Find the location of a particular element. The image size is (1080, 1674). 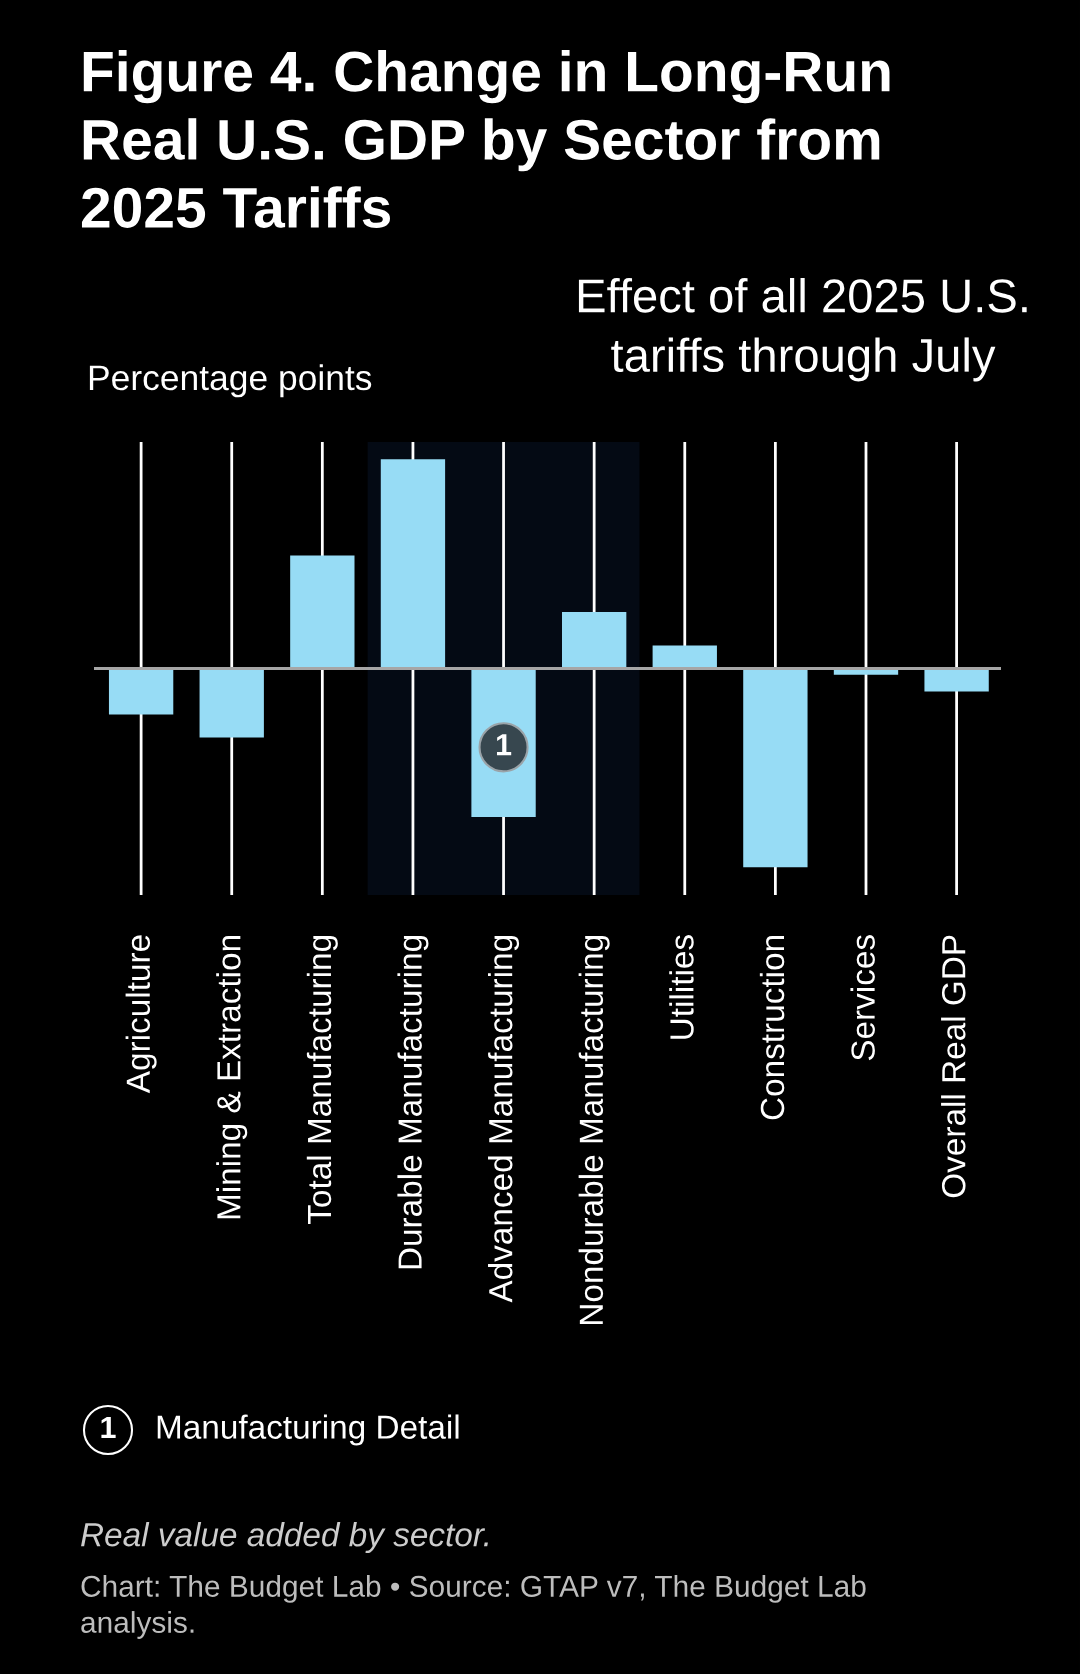

chart-title: Figure 4. Change in Long-Run Real U.S. GDP by Sector from 2025 Tariffs is located at coordinates (485, 139).